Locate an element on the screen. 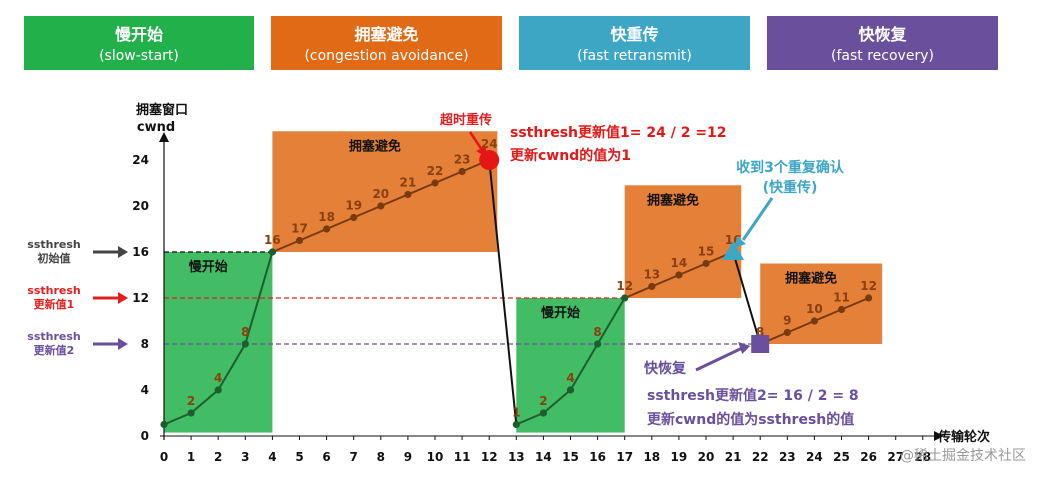 Image resolution: width=1043 pixels, height=481 pixels. y-tick-label: 4 is located at coordinates (145, 390).